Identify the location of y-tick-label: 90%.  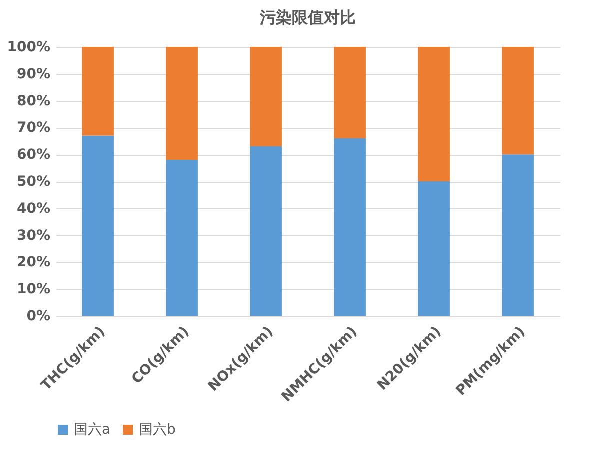
(33, 74).